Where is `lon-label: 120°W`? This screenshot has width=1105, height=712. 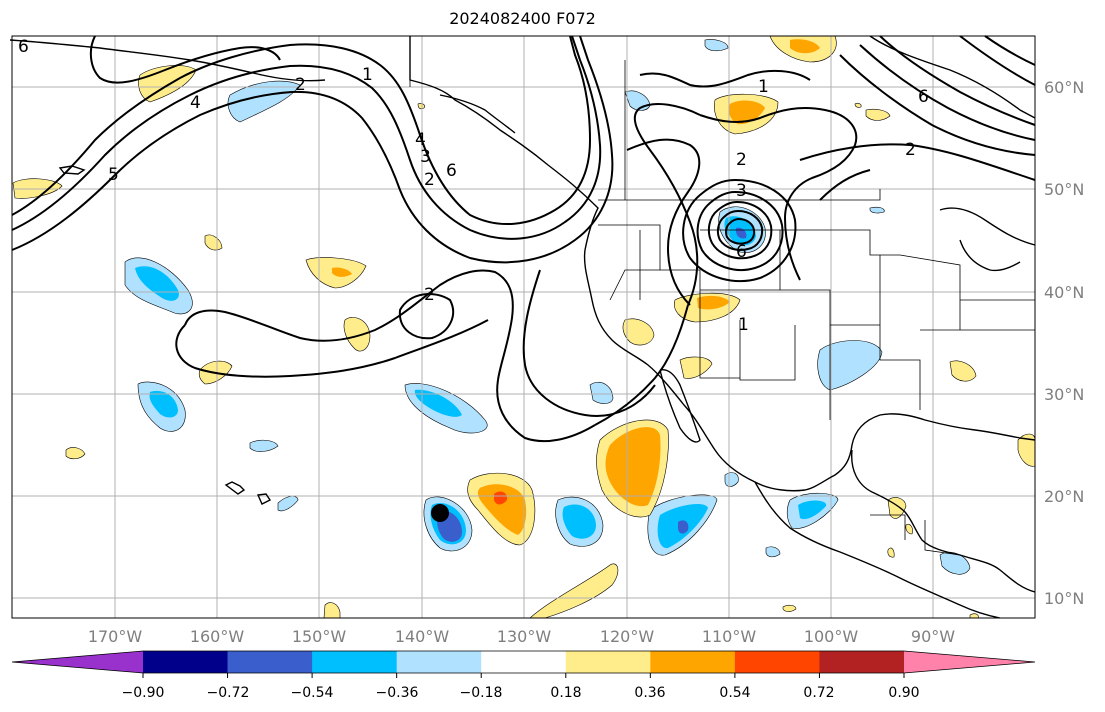 lon-label: 120°W is located at coordinates (627, 636).